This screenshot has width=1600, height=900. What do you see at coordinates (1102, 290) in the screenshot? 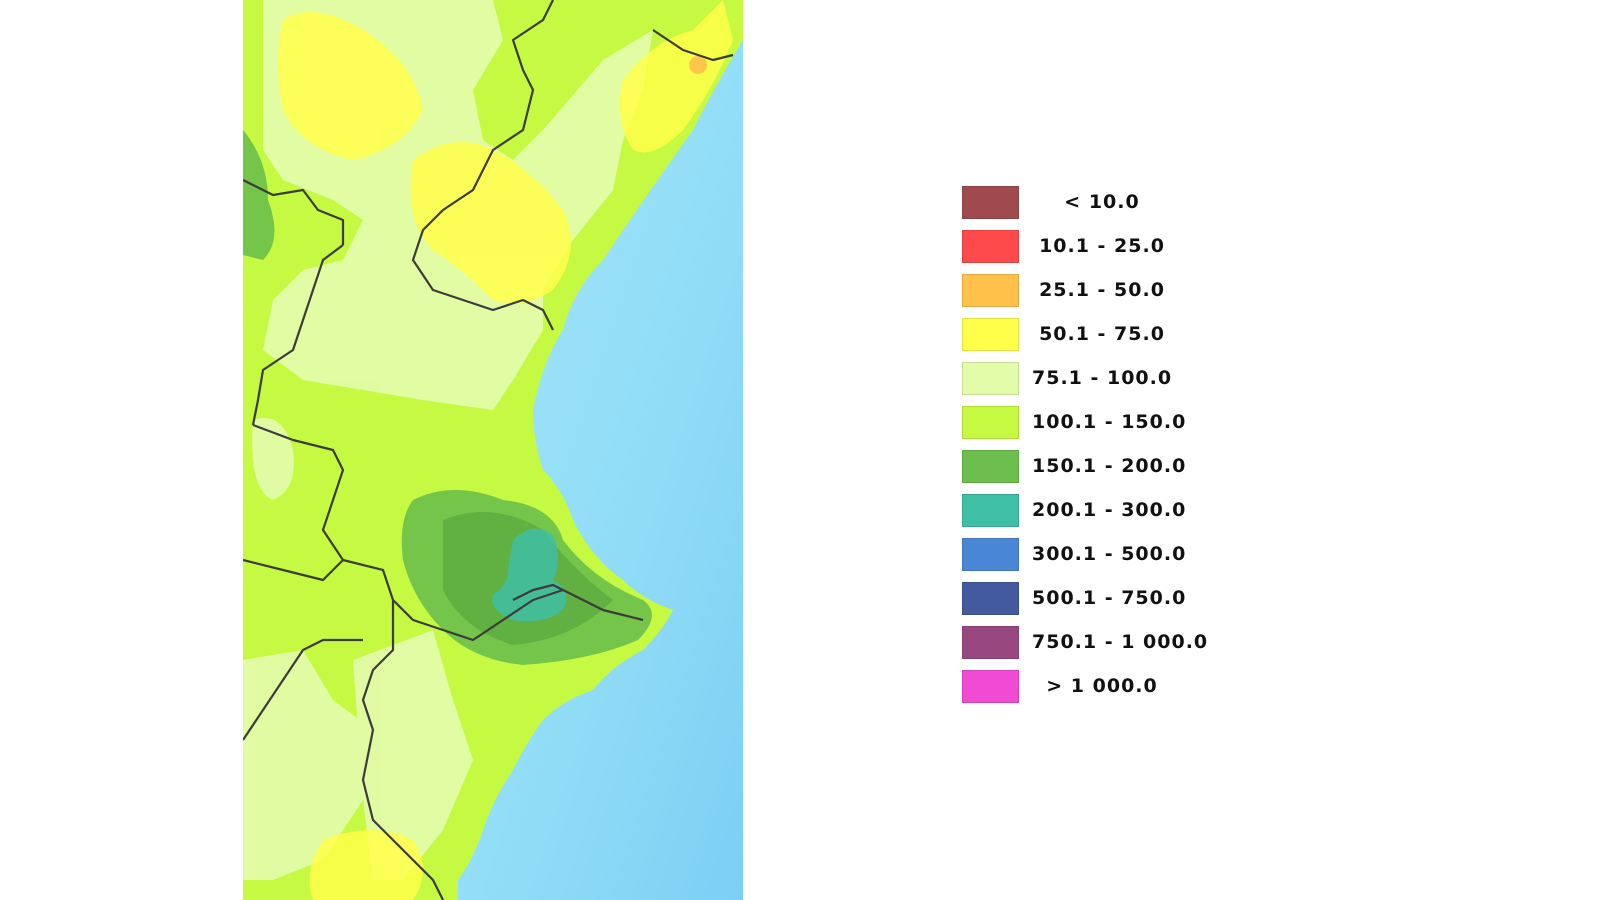
I see `legend-label: 25.1 - 50.0` at bounding box center [1102, 290].